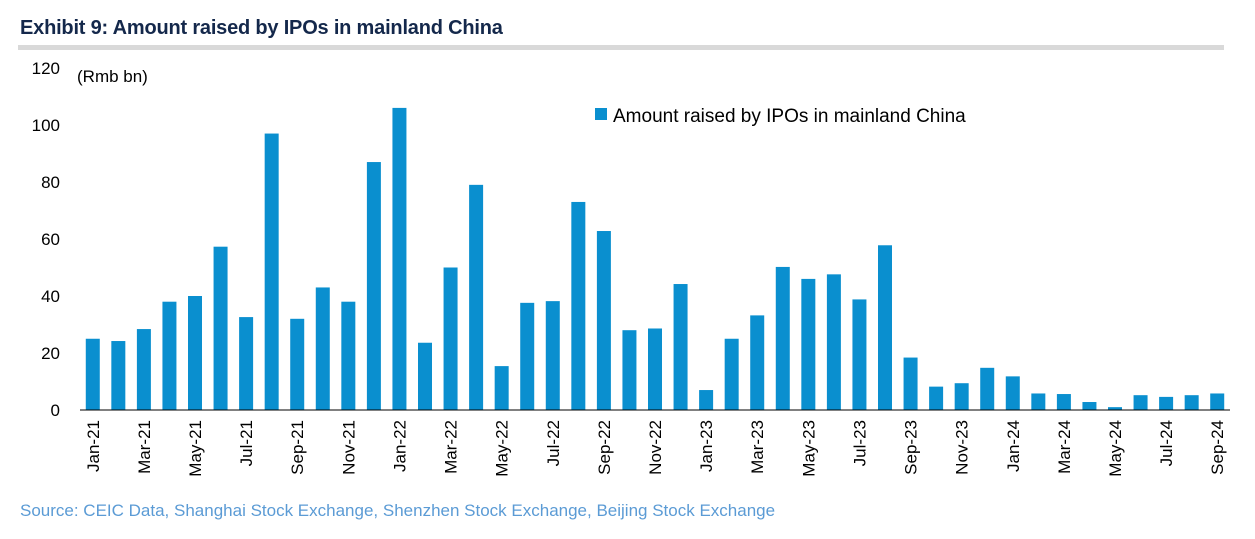  I want to click on legend-swatch, so click(601, 114).